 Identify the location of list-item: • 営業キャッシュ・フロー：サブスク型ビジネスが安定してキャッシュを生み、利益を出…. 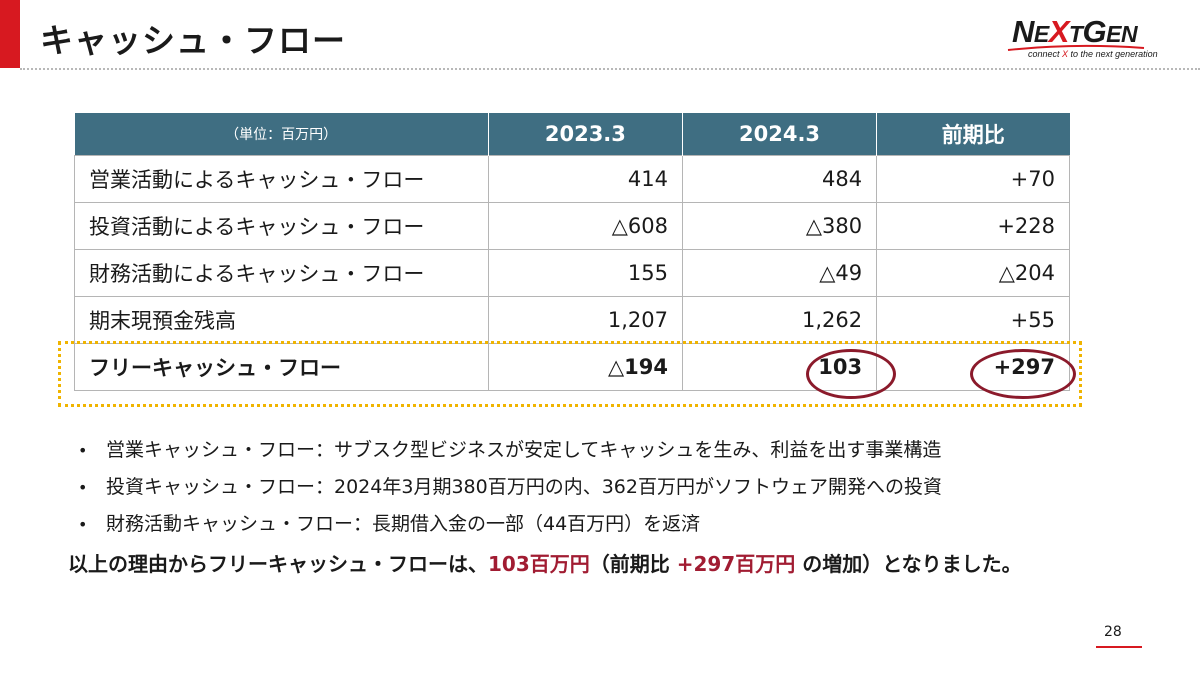
(510, 450).